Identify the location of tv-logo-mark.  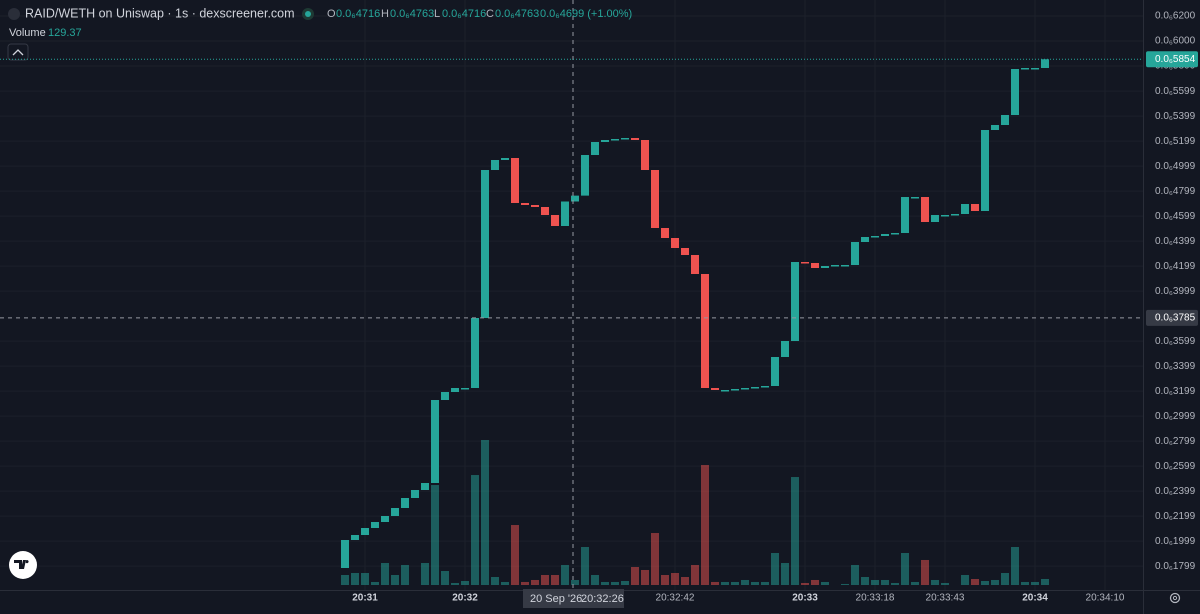
(21, 564).